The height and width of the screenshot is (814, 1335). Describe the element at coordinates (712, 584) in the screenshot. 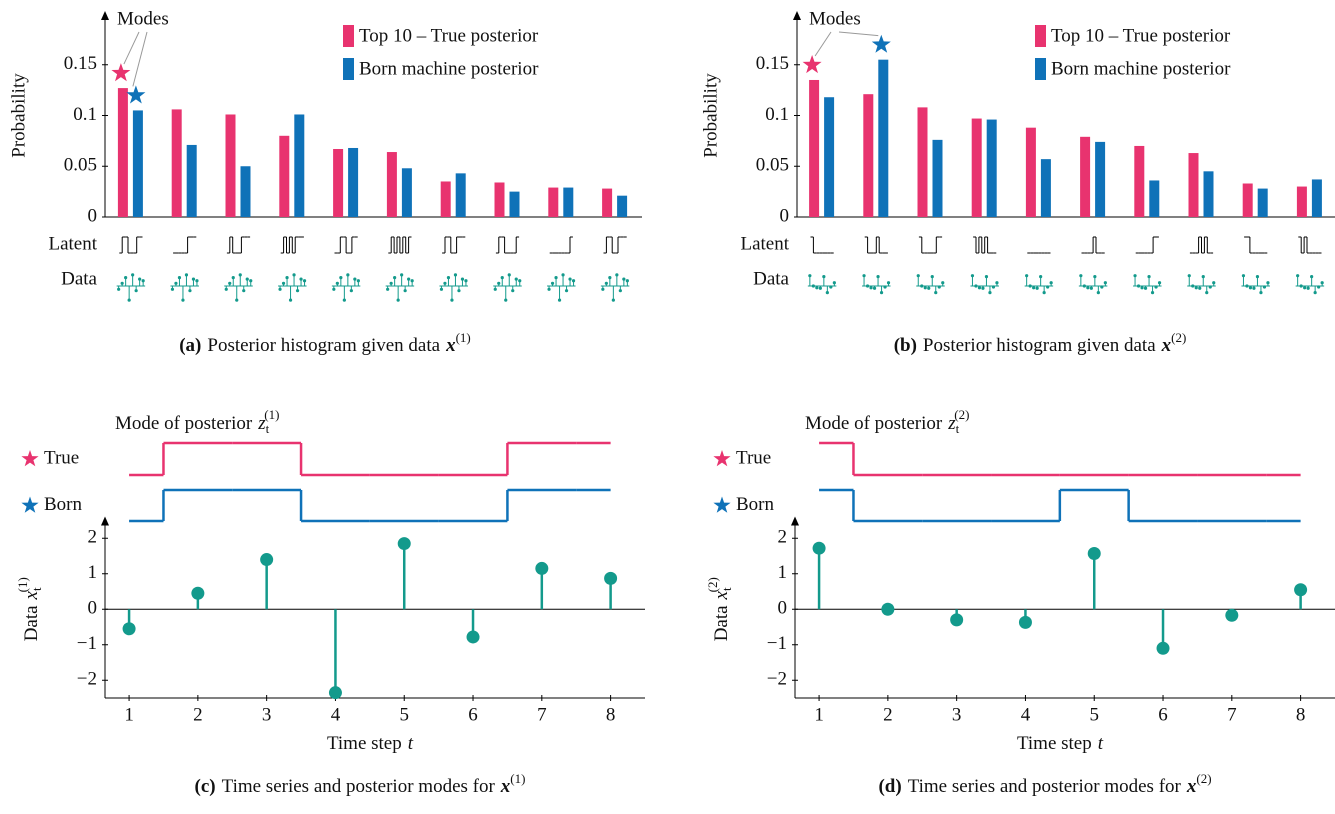

I see `y-axis-label-sup: (2)` at that location.